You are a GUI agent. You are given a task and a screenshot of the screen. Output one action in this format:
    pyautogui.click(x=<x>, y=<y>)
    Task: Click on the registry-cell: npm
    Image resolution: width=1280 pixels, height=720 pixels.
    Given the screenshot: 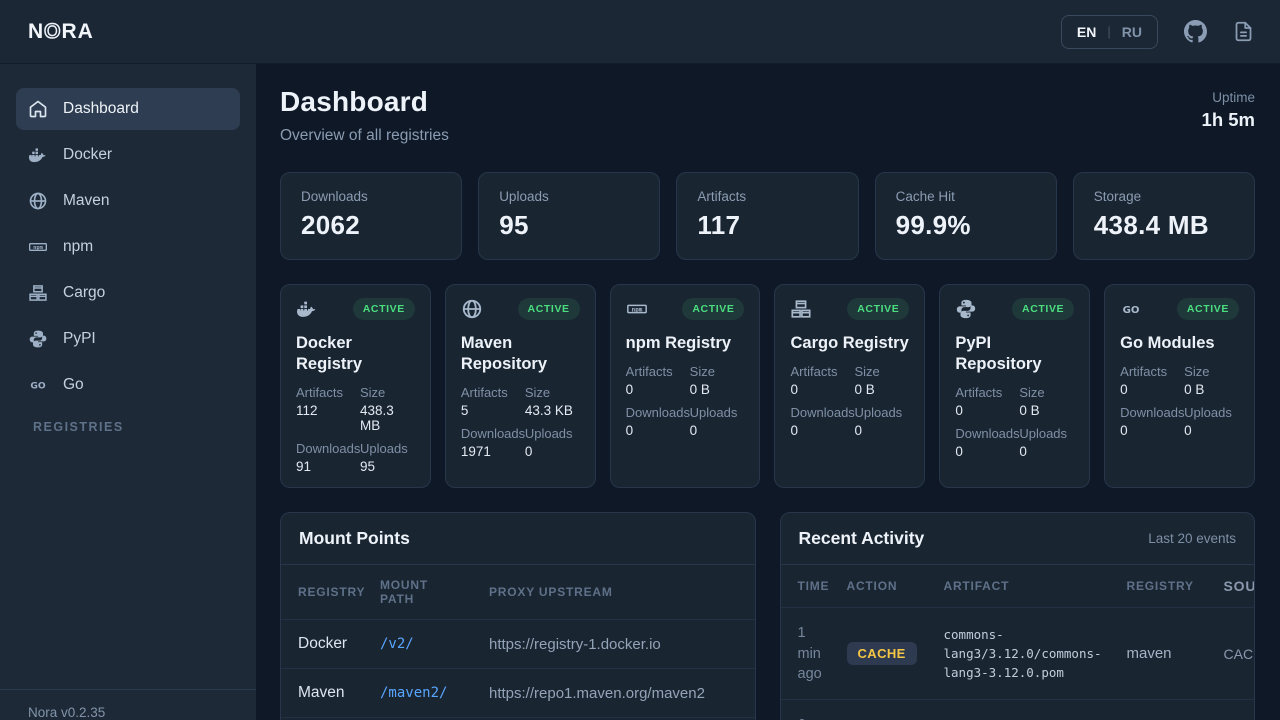 What is the action you would take?
    pyautogui.click(x=330, y=718)
    